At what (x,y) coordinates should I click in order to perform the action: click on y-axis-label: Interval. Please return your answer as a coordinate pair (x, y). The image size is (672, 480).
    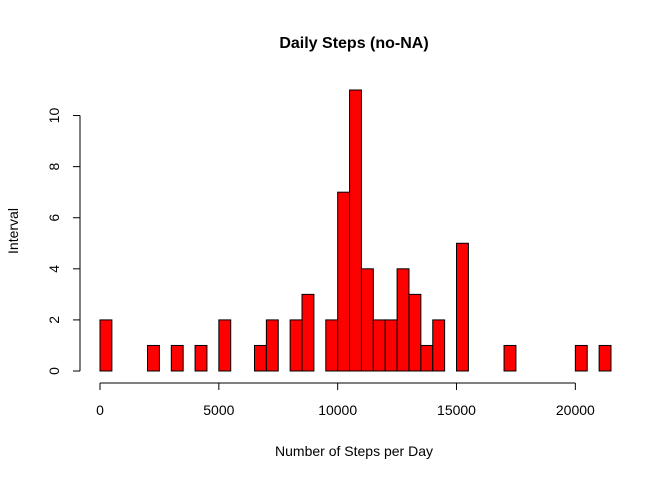
    Looking at the image, I should click on (13, 231).